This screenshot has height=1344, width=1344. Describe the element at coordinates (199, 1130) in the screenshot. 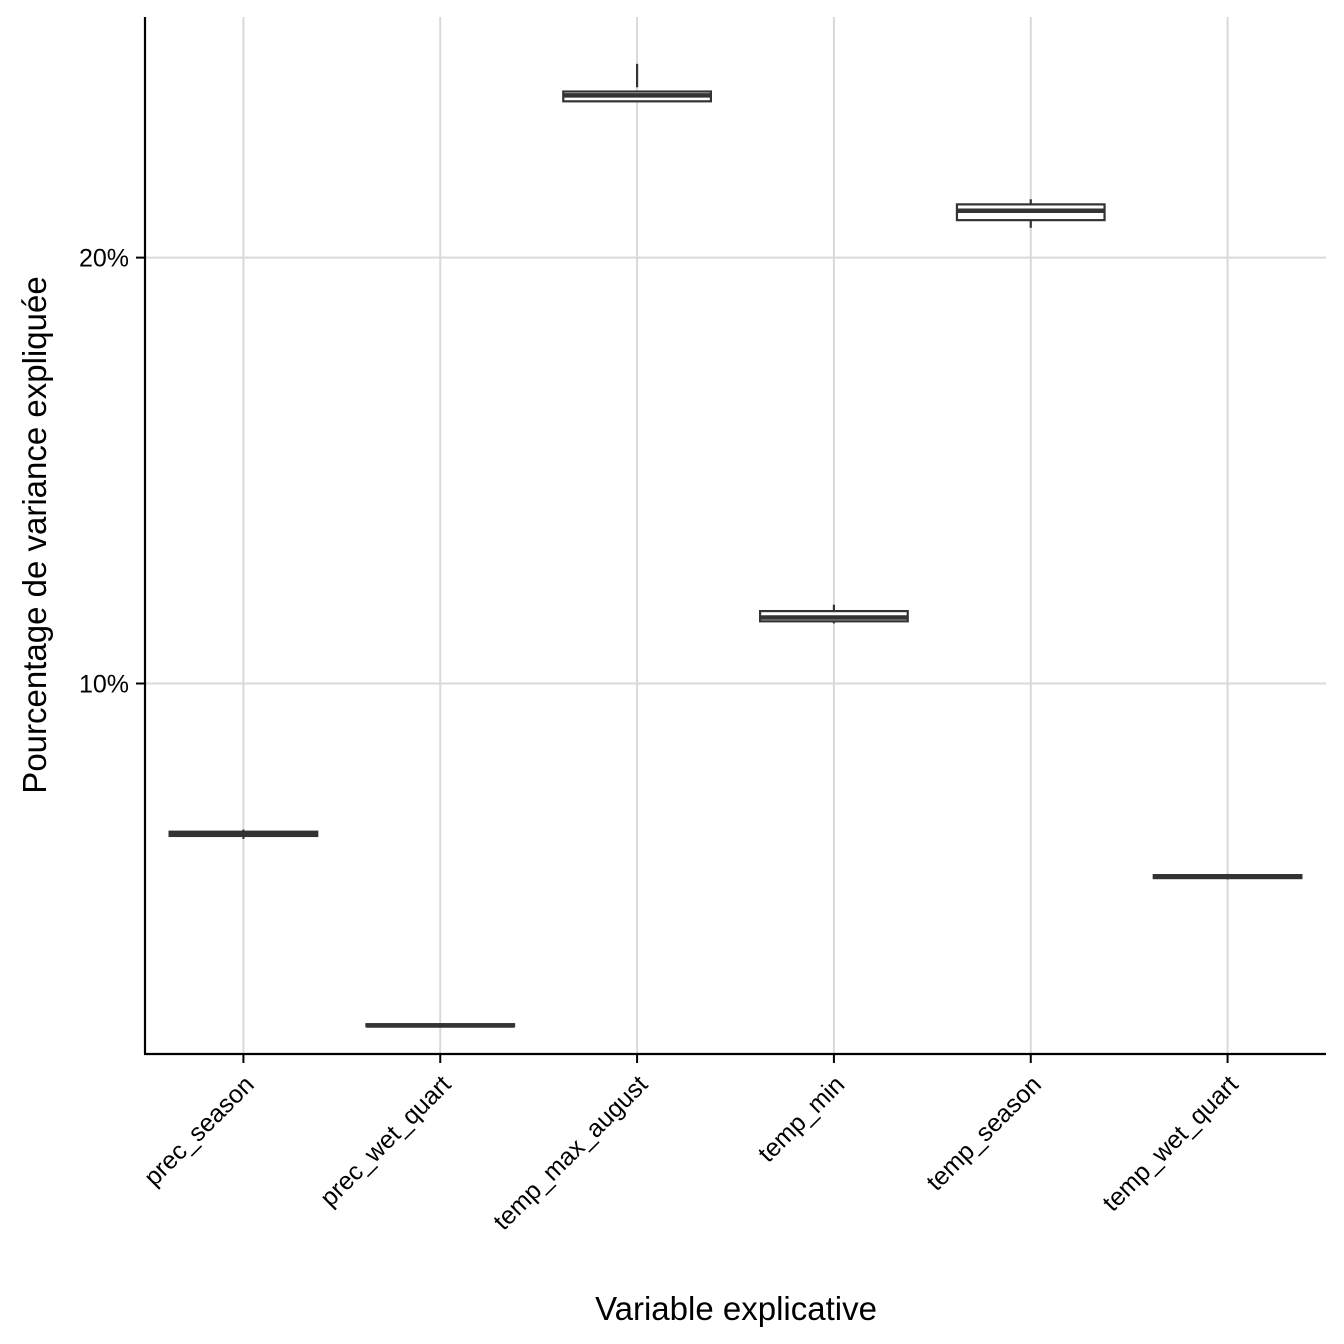

I see `x-tick-label-prec-season: prec_season` at that location.